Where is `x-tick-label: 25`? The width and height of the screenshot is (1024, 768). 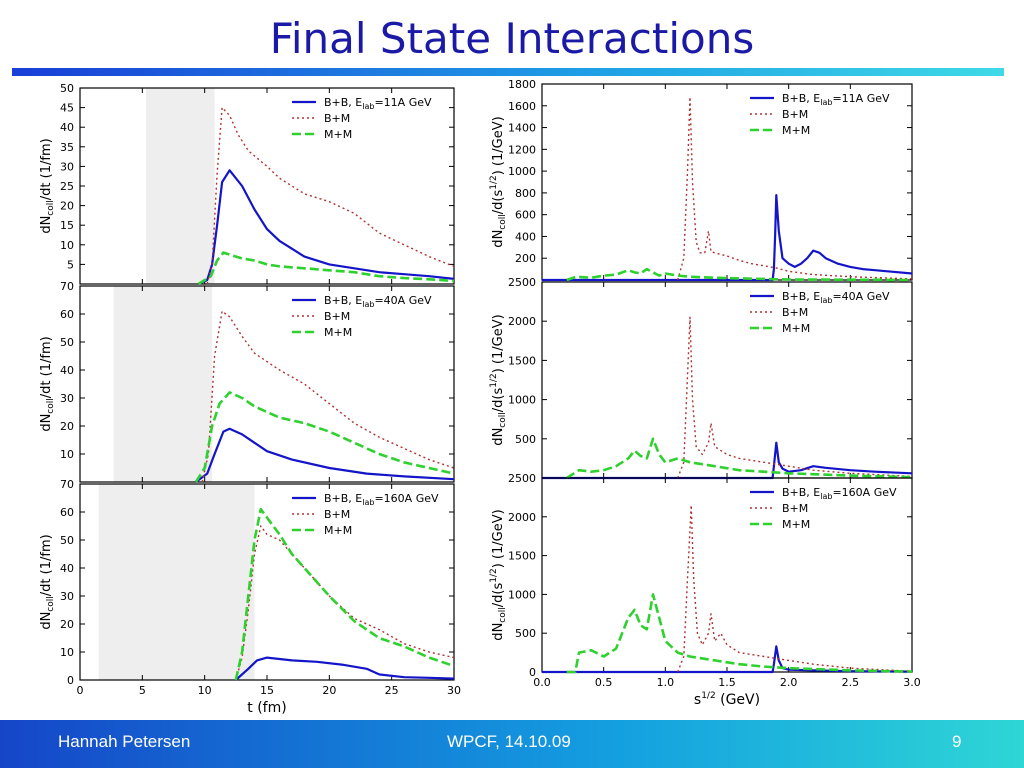 x-tick-label: 25 is located at coordinates (392, 690).